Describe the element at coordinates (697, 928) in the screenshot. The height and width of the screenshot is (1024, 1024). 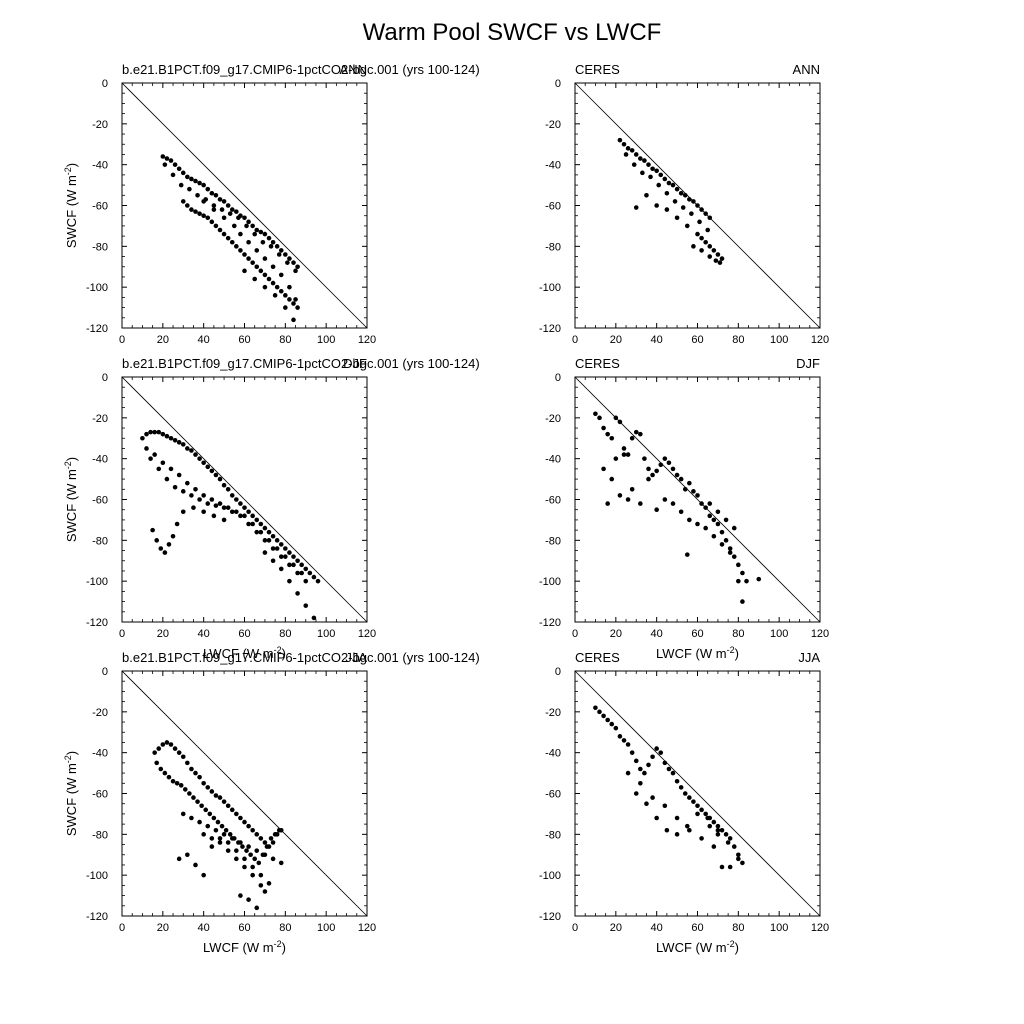
I see `x-tick-label: 60` at that location.